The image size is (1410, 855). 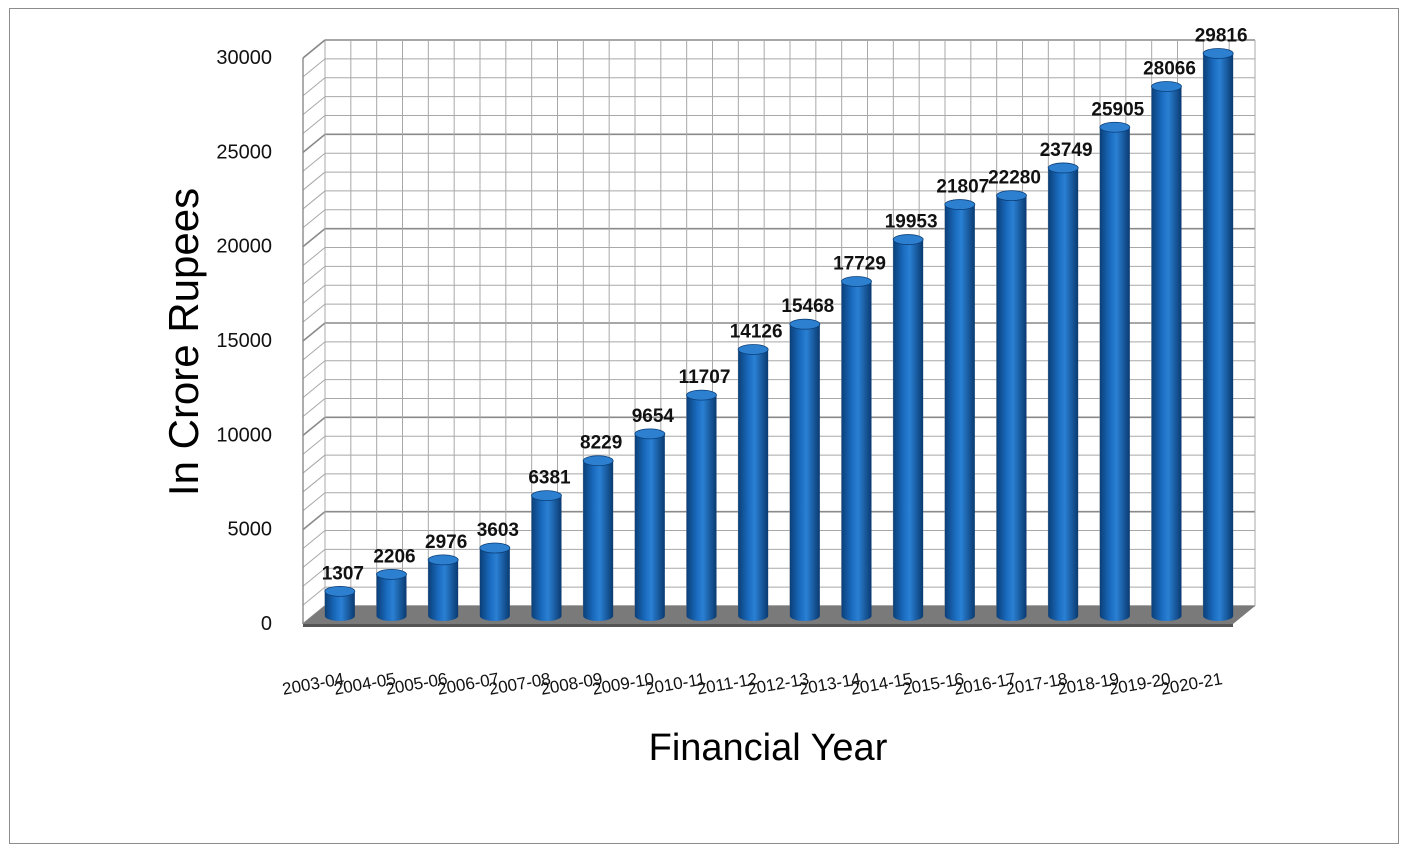 I want to click on y-tick-label: 20000, so click(x=244, y=247).